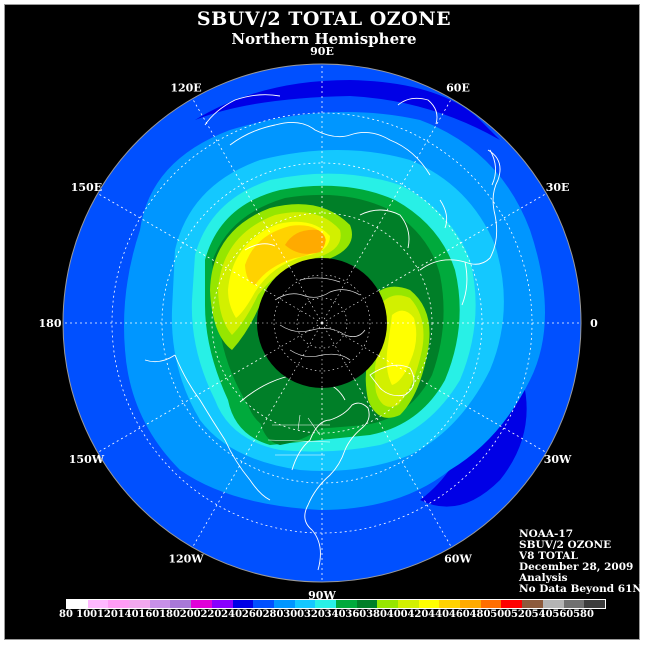  I want to click on colorbar-label: 520, so click(521, 614).